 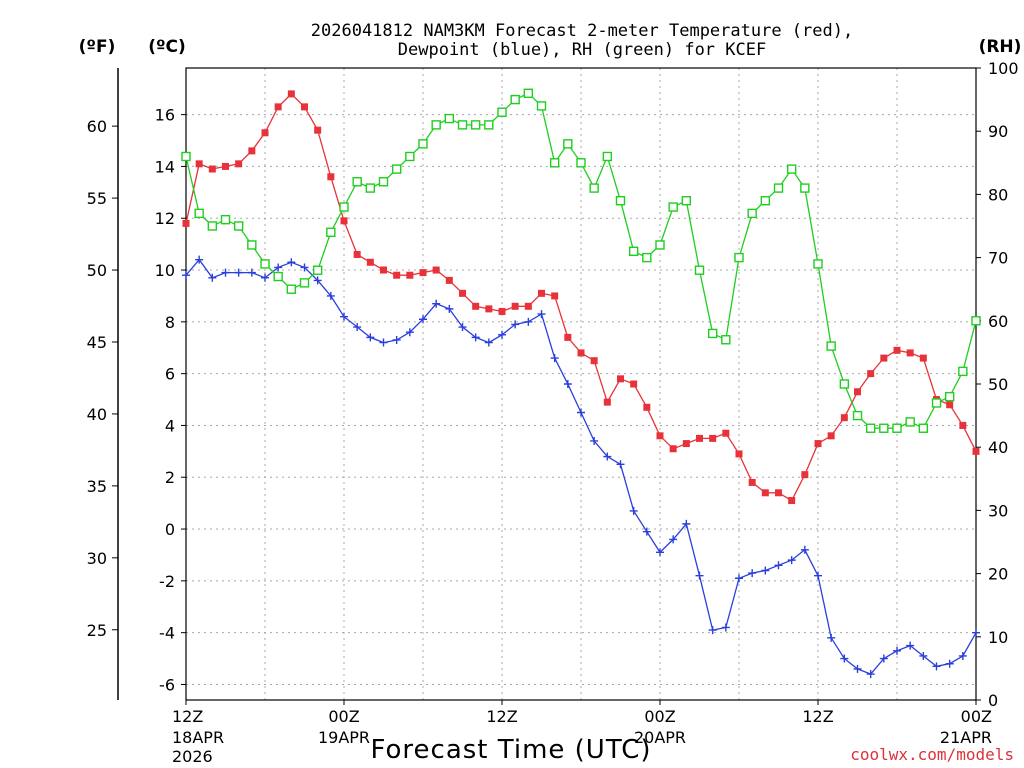 I want to click on celsius-tick-label: 10, so click(x=165, y=270).